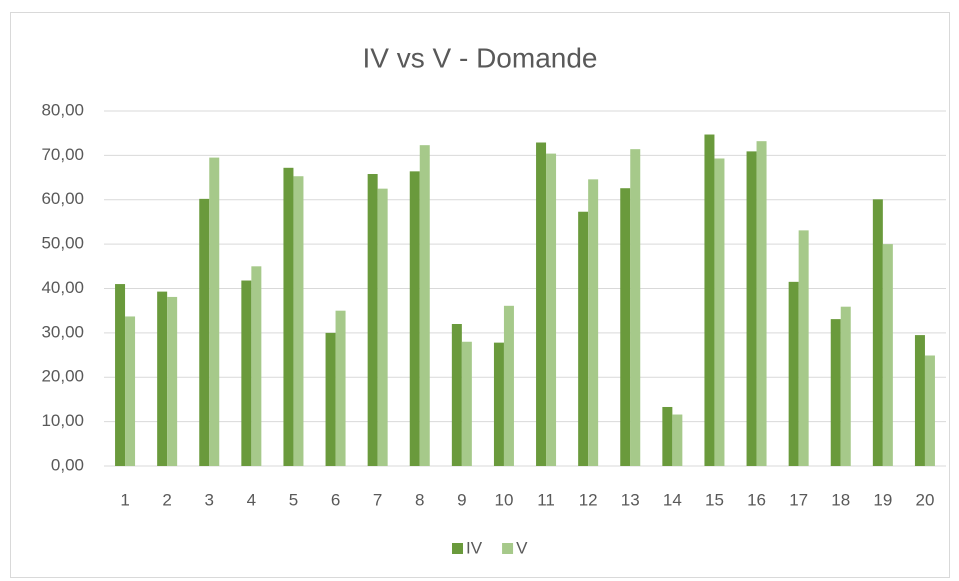 This screenshot has width=959, height=581. What do you see at coordinates (714, 499) in the screenshot?
I see `x-tick-label: 15` at bounding box center [714, 499].